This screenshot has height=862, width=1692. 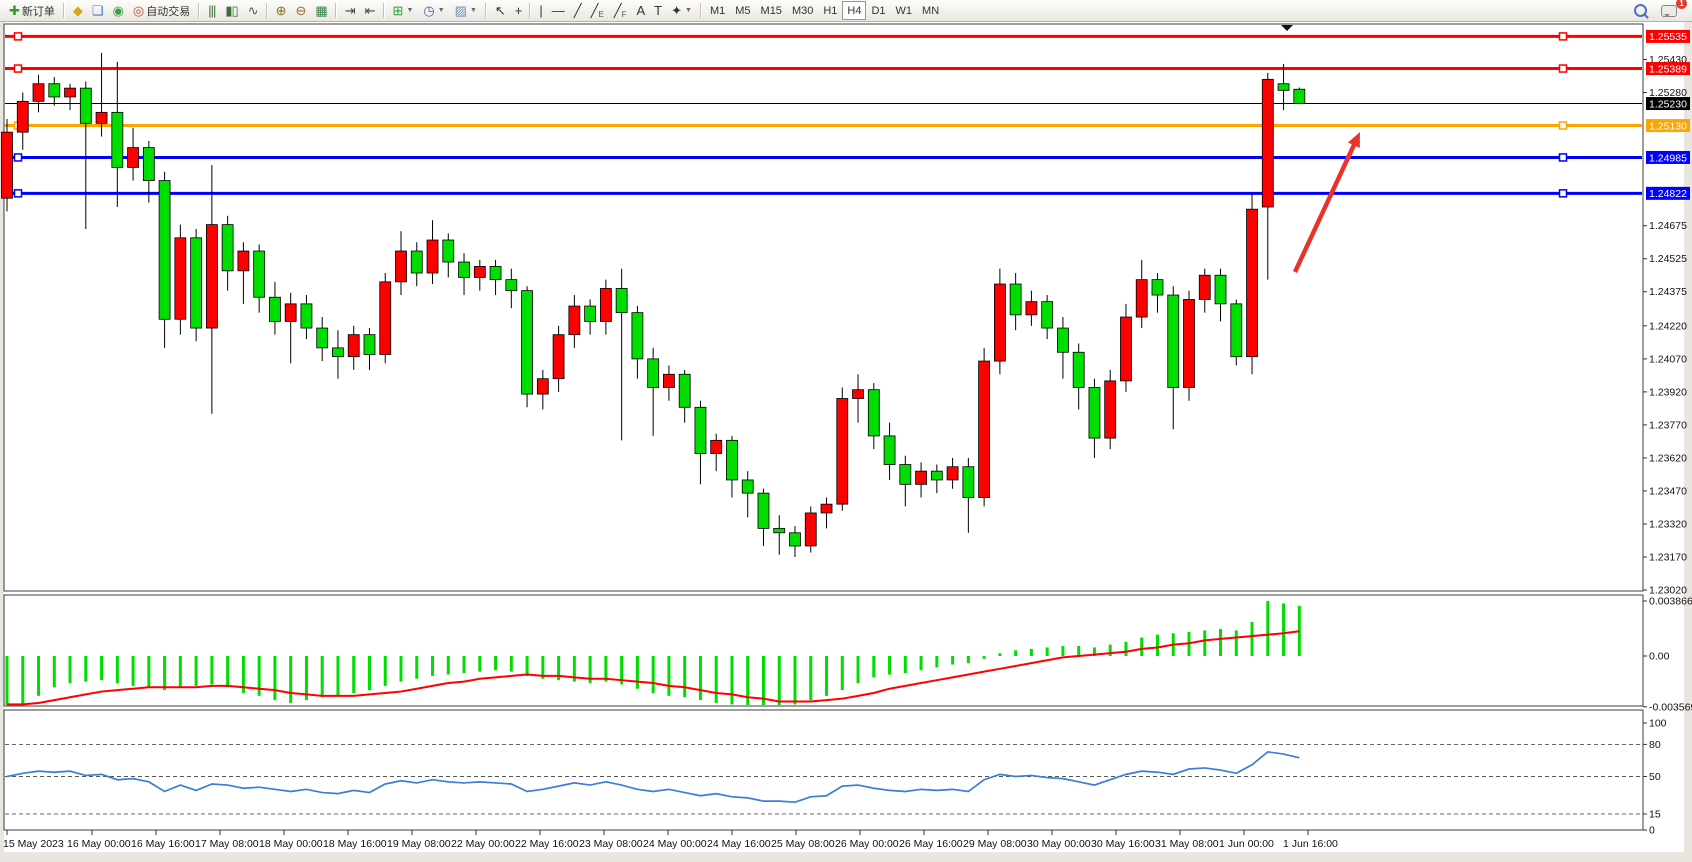 I want to click on price-marker-label: 1.25535, so click(x=1668, y=37).